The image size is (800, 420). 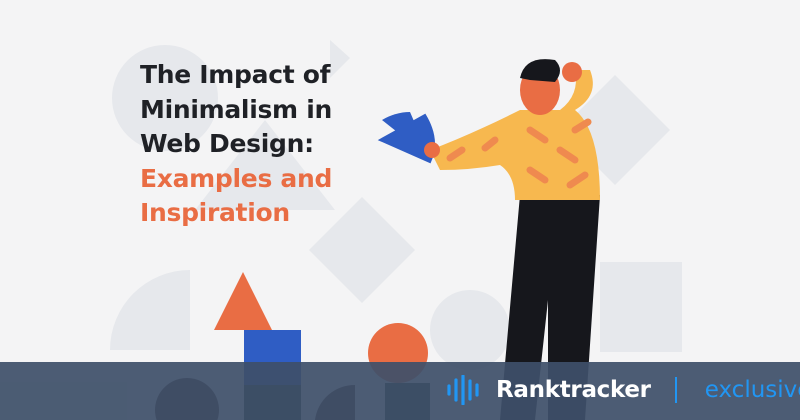 I want to click on sound-wave-icon, so click(x=463, y=390).